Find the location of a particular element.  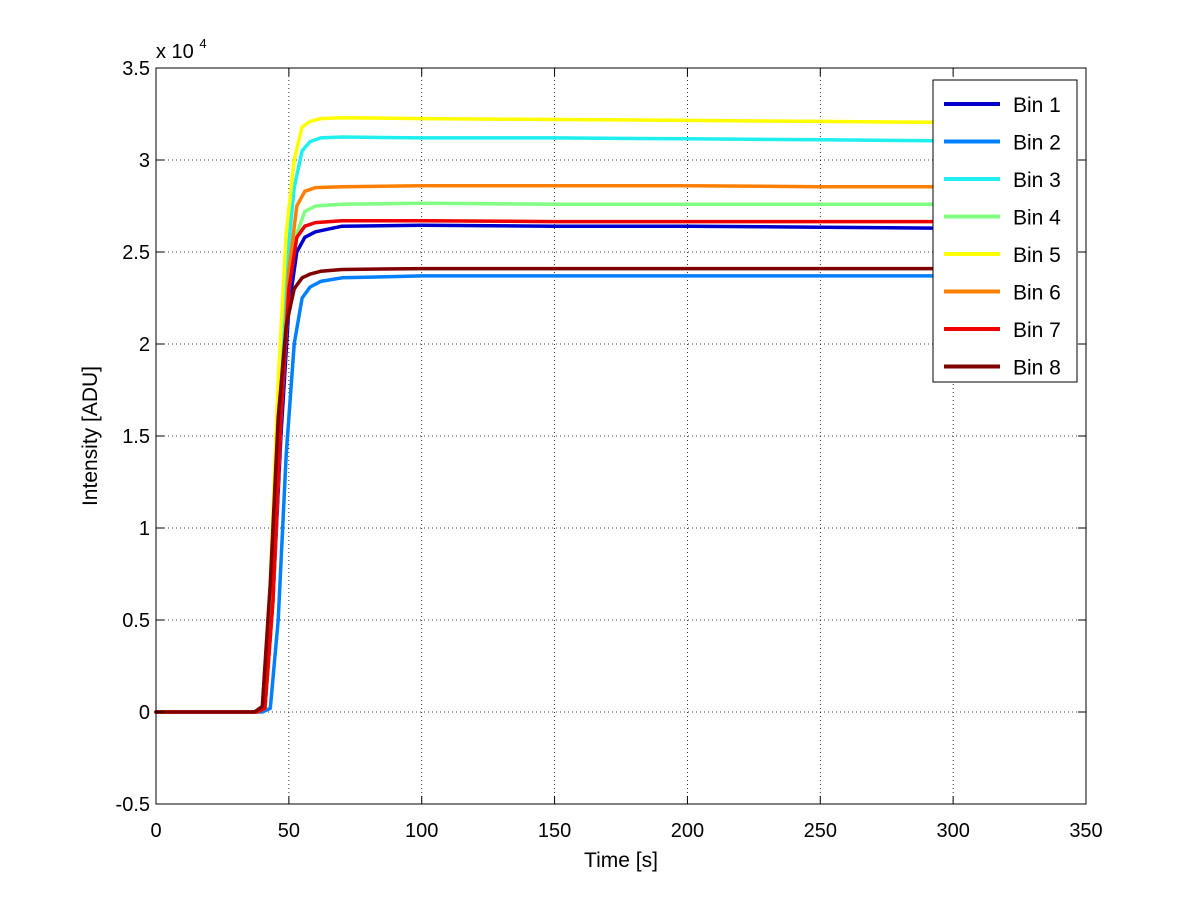

x-tick-label: 250 is located at coordinates (820, 831).